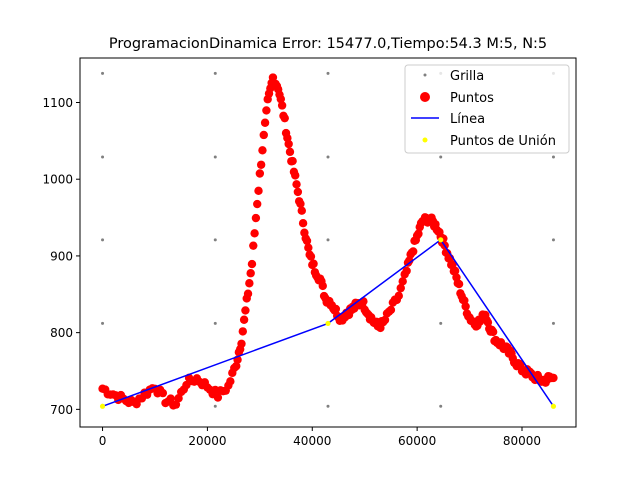 The width and height of the screenshot is (640, 484). Describe the element at coordinates (425, 140) in the screenshot. I see `legend-union-marker` at that location.